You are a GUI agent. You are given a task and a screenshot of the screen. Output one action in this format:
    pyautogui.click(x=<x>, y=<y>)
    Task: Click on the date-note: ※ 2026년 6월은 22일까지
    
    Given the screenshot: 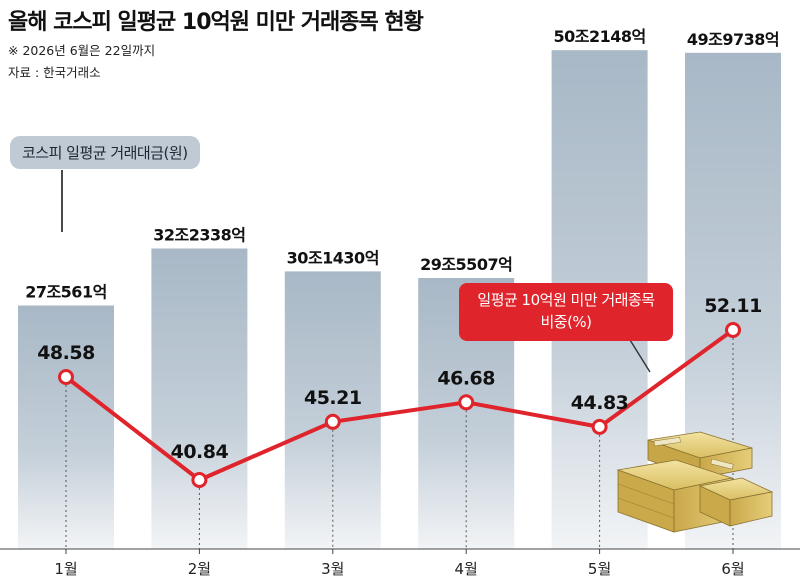 What is the action you would take?
    pyautogui.click(x=82, y=50)
    